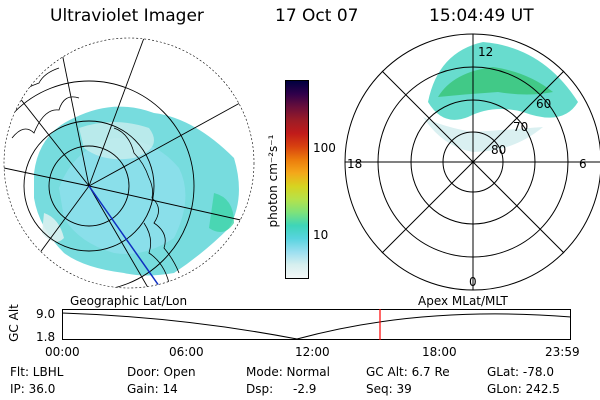  Describe the element at coordinates (321, 235) in the screenshot. I see `colorbar-tick-10: 10` at that location.